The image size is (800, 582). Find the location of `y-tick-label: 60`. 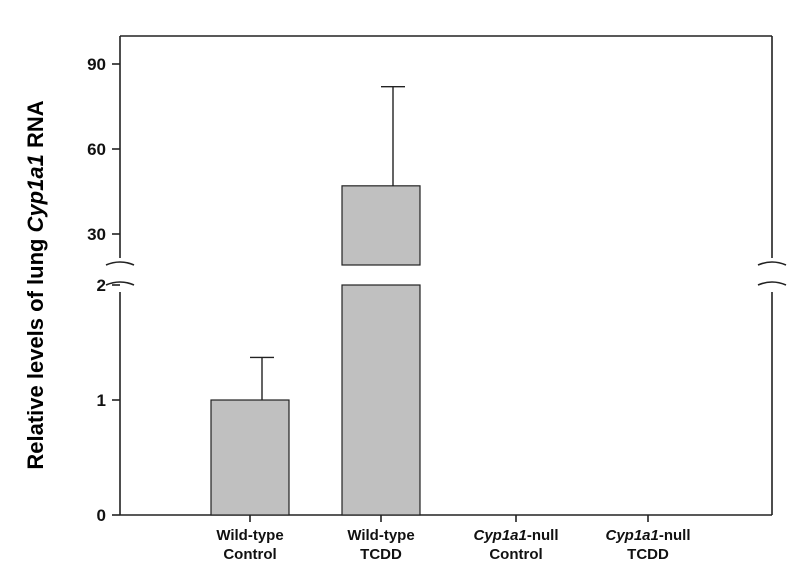

y-tick-label: 60 is located at coordinates (96, 149).